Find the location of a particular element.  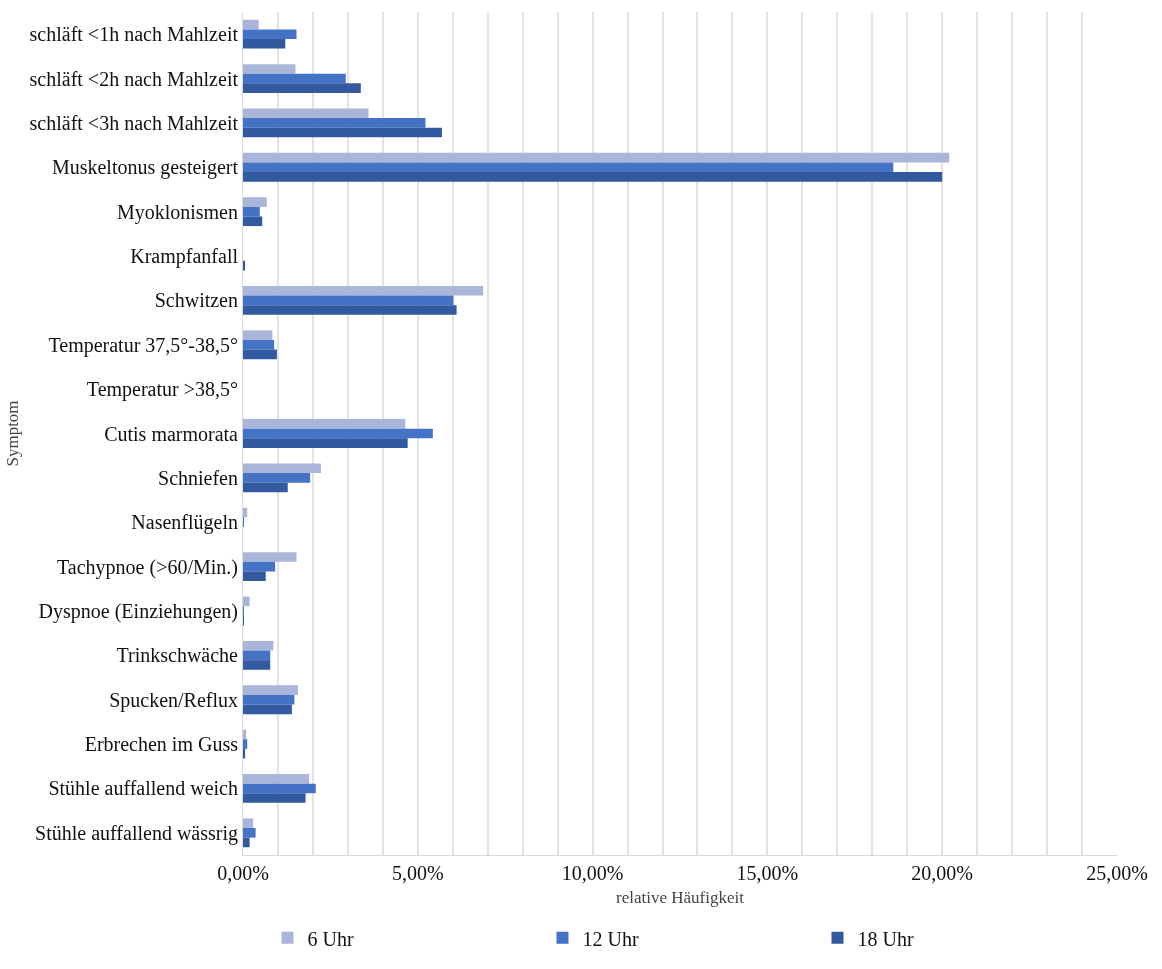

y-tick-label: Temperatur >38,5° is located at coordinates (162, 390).